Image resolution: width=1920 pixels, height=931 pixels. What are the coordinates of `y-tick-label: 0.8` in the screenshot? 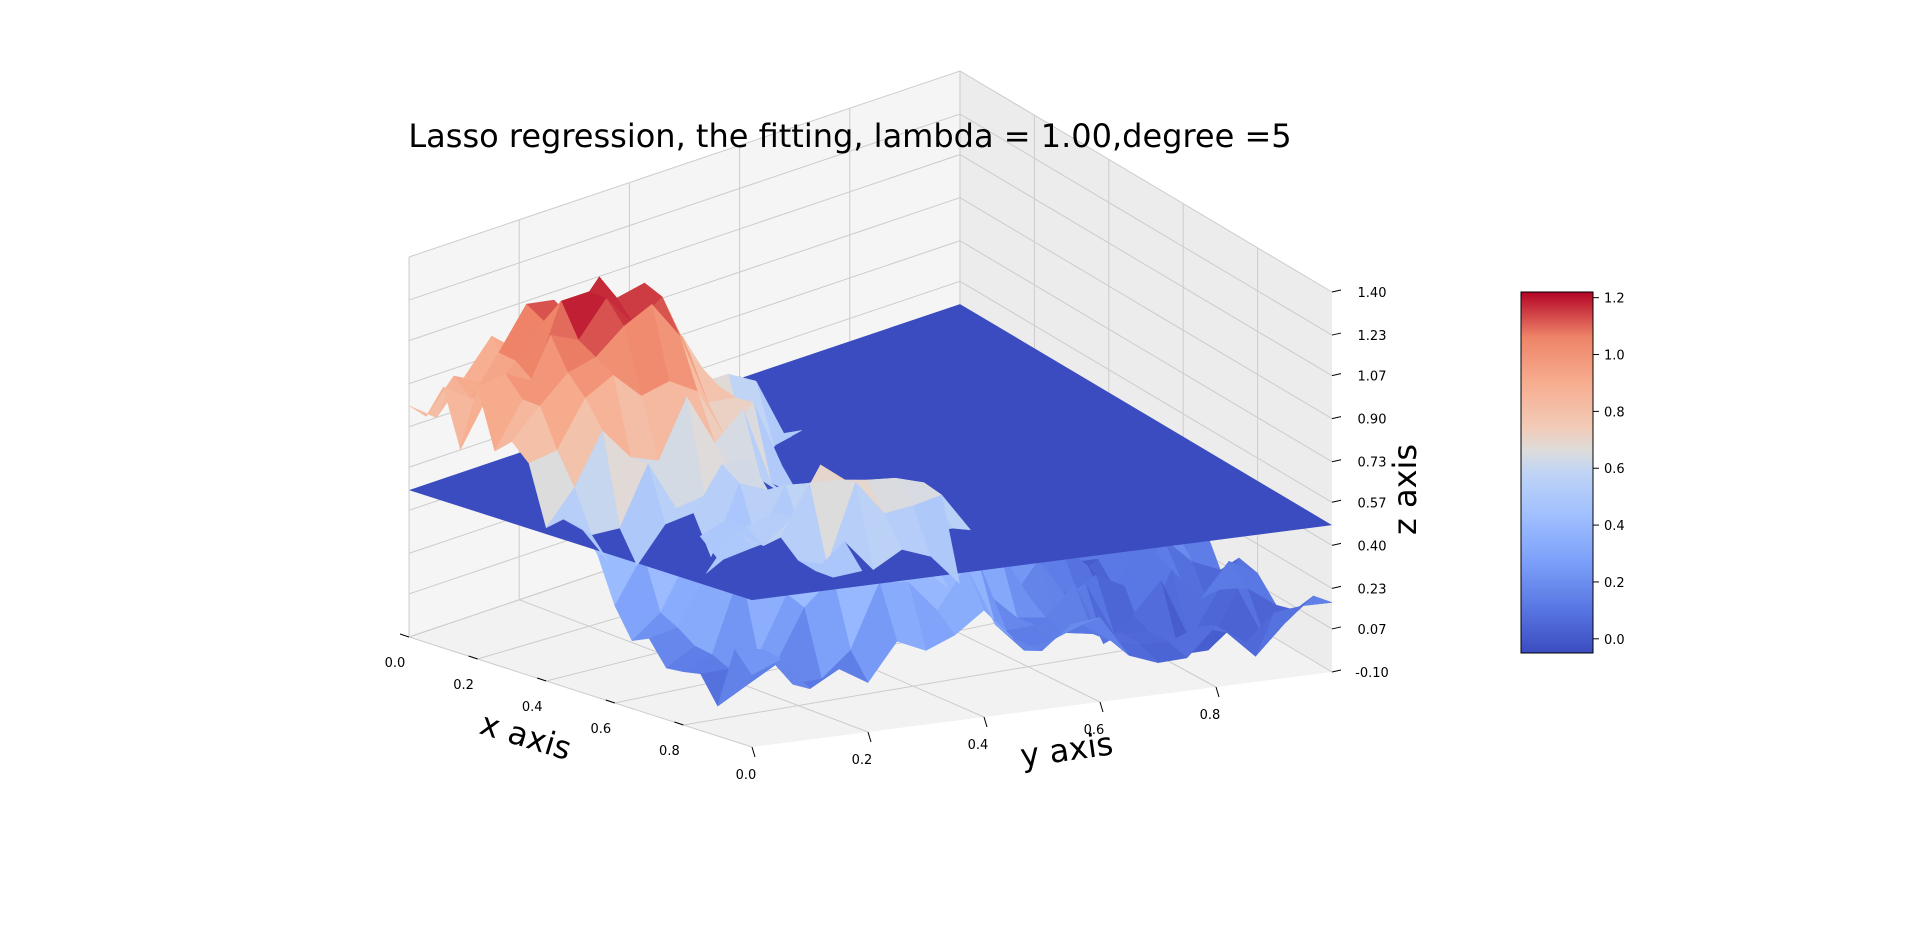 It's located at (1210, 715).